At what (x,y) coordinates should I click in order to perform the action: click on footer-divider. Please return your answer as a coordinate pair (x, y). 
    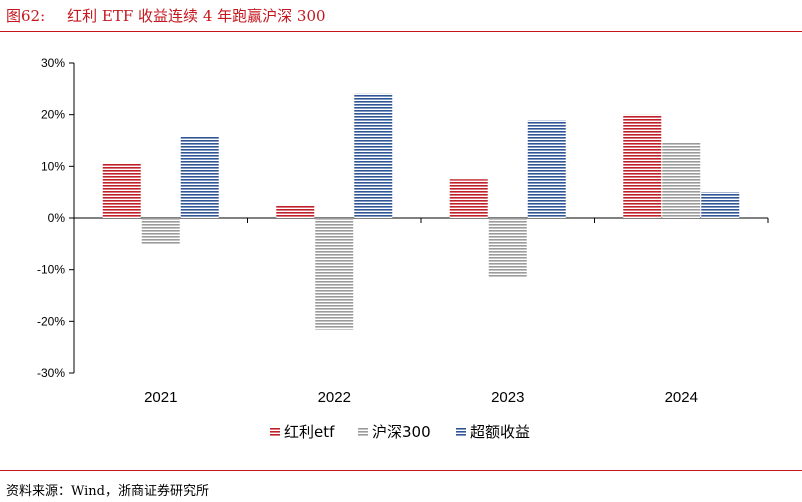
    Looking at the image, I should click on (401, 470).